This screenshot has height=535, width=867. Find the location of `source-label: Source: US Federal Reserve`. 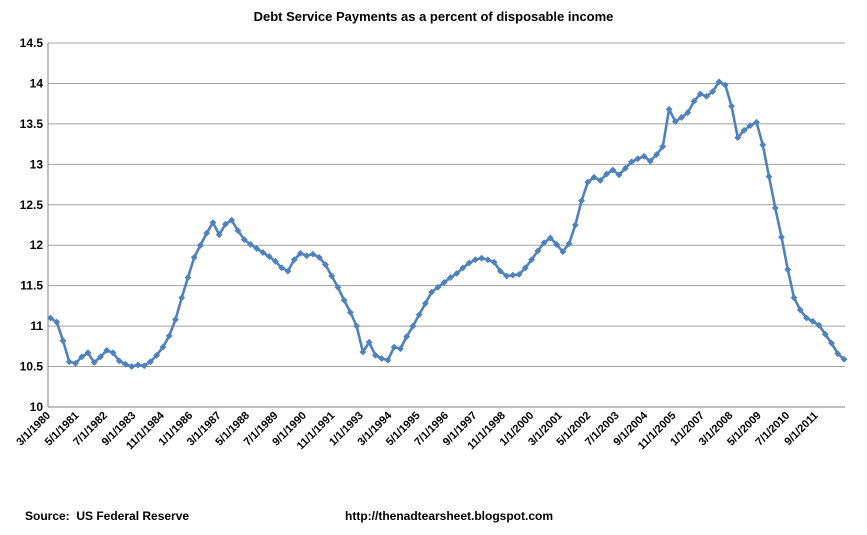

source-label: Source: US Federal Reserve is located at coordinates (107, 516).